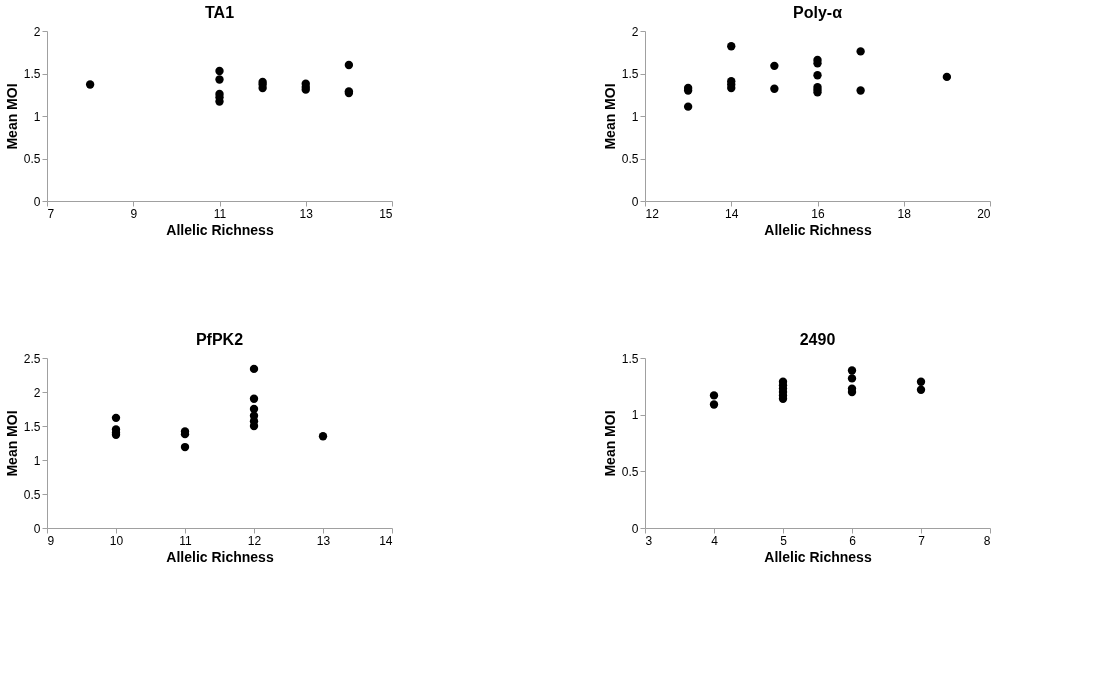 The width and height of the screenshot is (1120, 679). Describe the element at coordinates (904, 213) in the screenshot. I see `x-tick-label: 18` at that location.